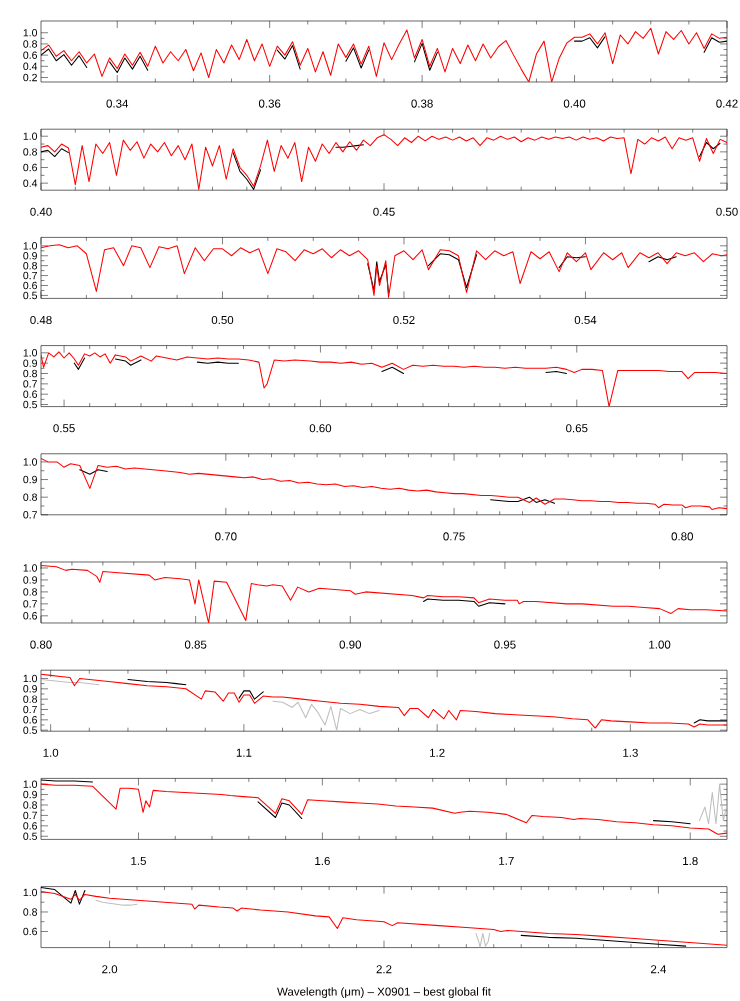 The height and width of the screenshot is (1001, 740). Describe the element at coordinates (269, 103) in the screenshot. I see `x-tick-label: 0.36` at that location.